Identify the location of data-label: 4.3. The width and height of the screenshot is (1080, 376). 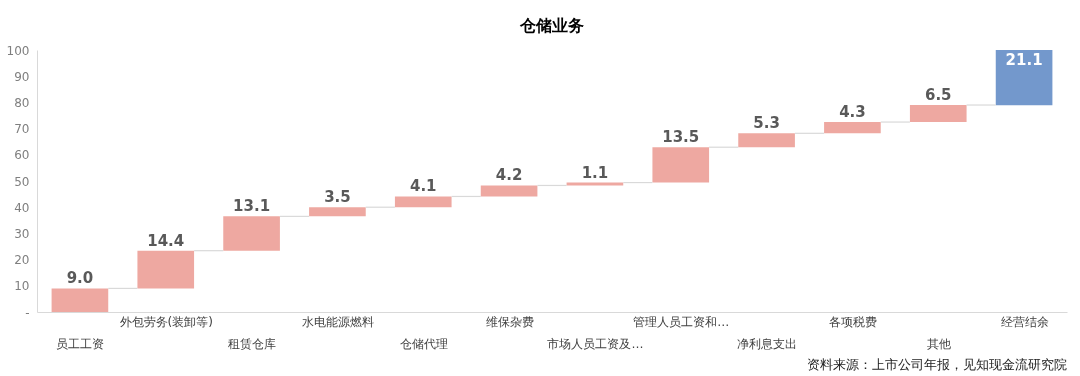
(852, 112).